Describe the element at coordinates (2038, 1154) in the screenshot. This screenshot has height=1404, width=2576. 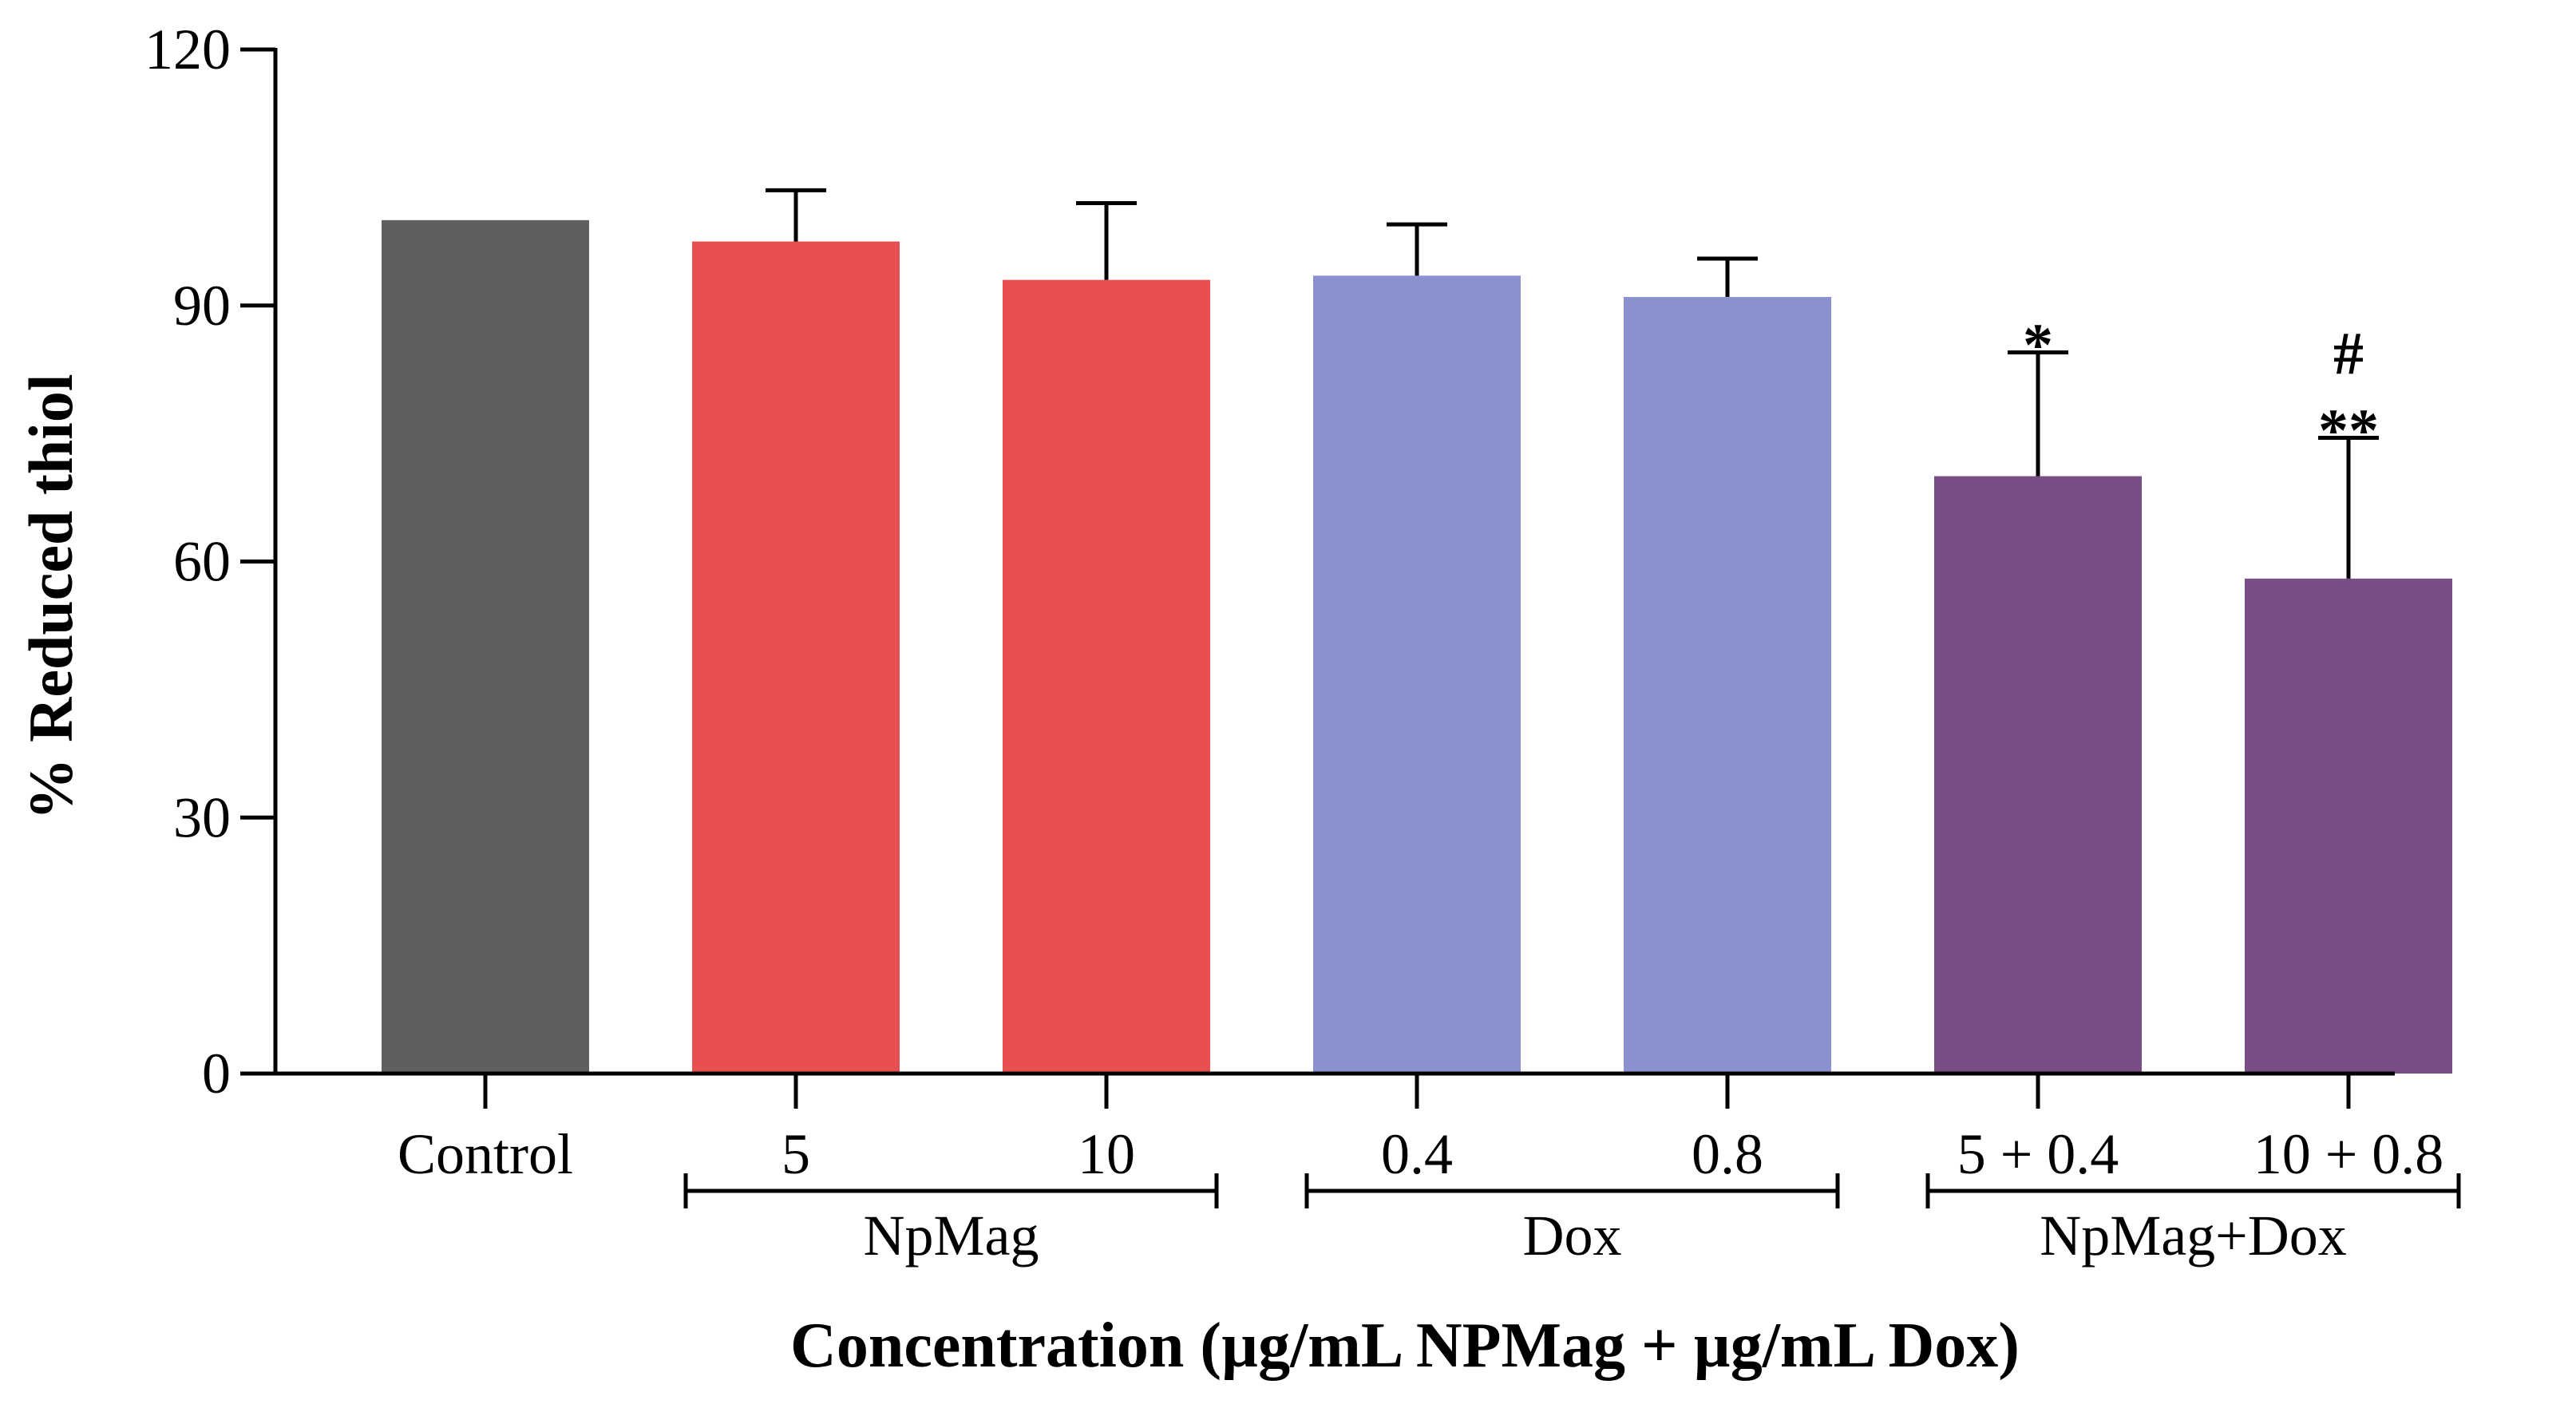
I see `x-tick-label-5-0-4: 5 + 0.4` at that location.